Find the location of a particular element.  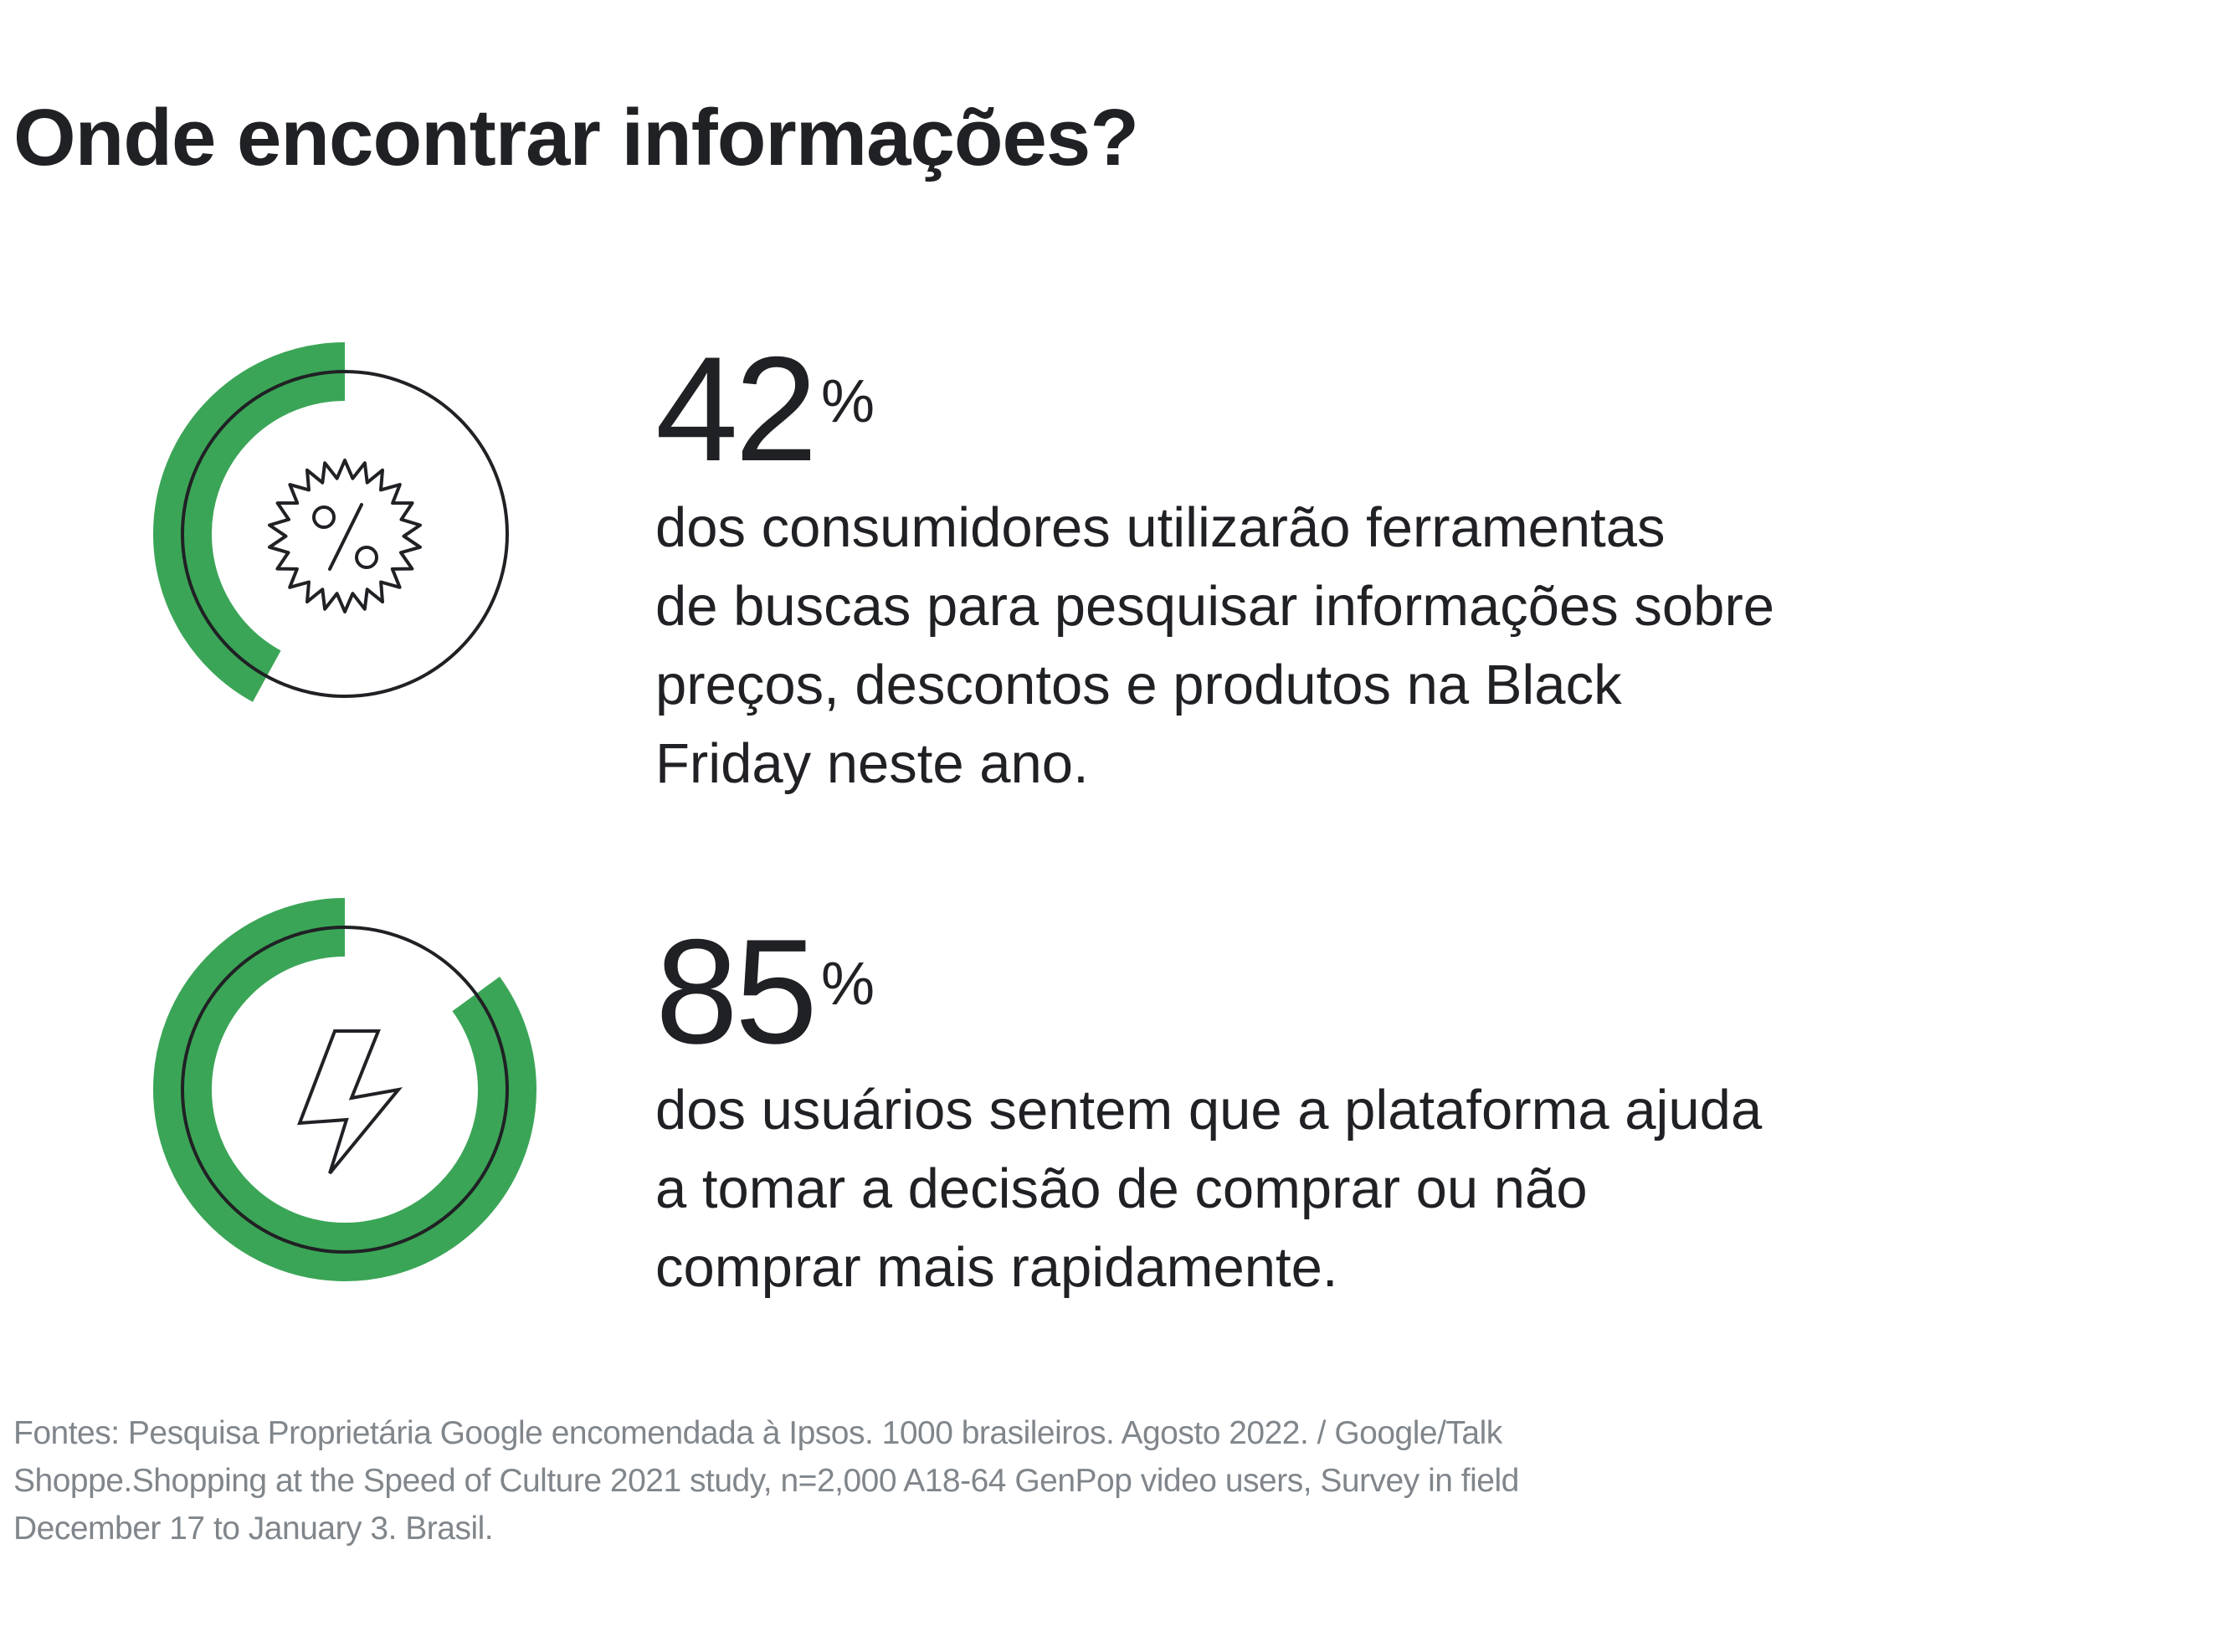

stat-value-row: 85% is located at coordinates (1299, 991).